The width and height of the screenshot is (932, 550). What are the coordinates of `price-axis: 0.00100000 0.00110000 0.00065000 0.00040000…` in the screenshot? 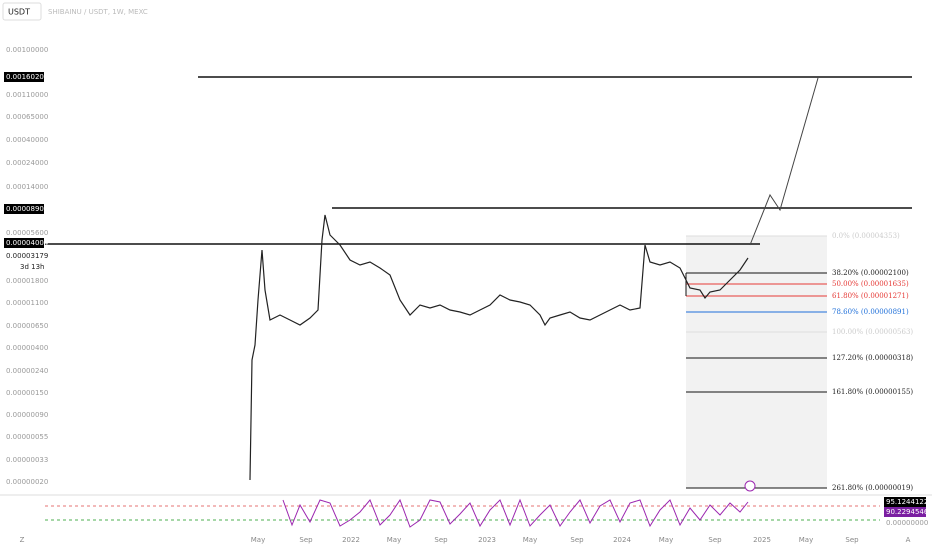 It's located at (27, 266).